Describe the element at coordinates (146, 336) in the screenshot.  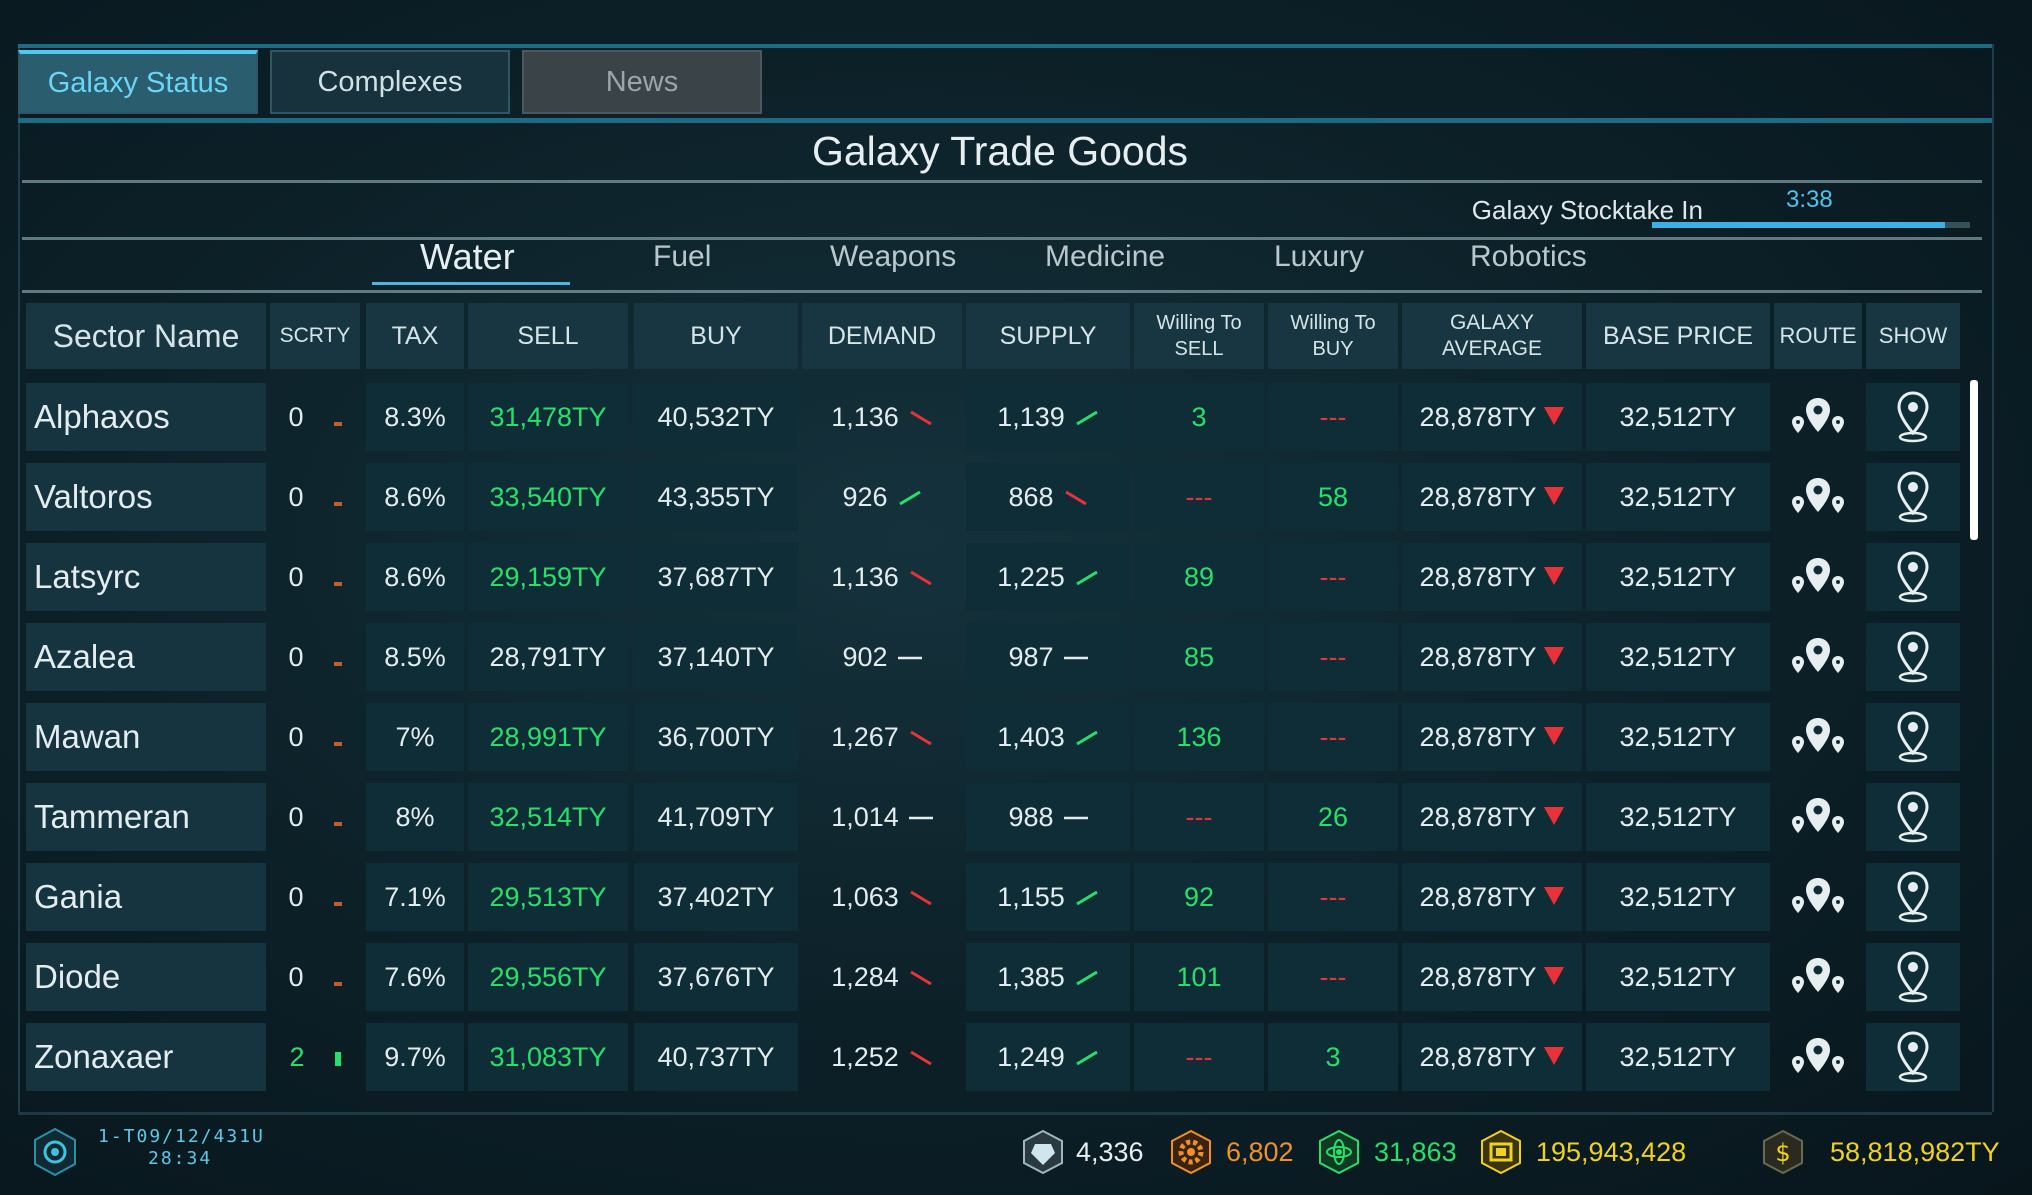
I see `col-sector-name: Sector Name` at that location.